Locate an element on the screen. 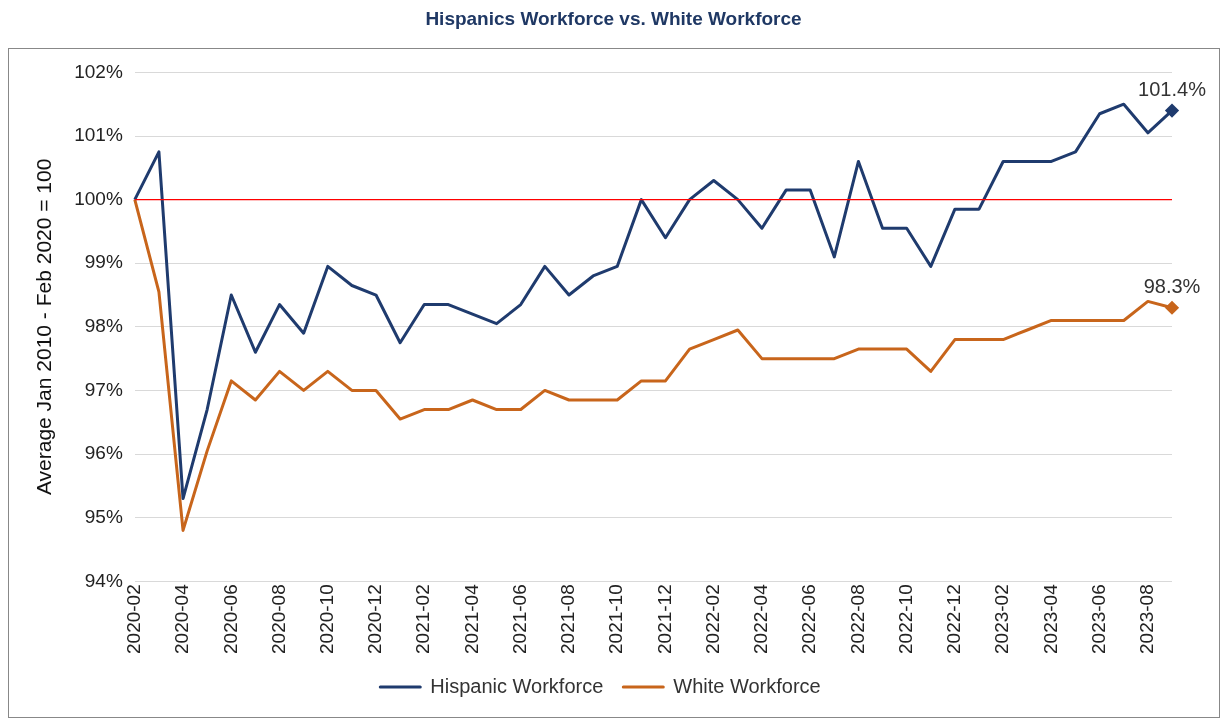 The height and width of the screenshot is (721, 1227). x-tick-label: 2020-06 is located at coordinates (230, 619).